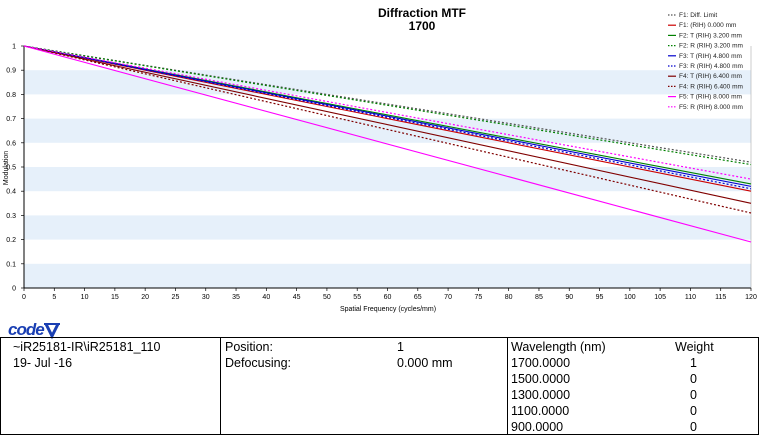 This screenshot has width=760, height=436. I want to click on x-tick-label: 25, so click(176, 297).